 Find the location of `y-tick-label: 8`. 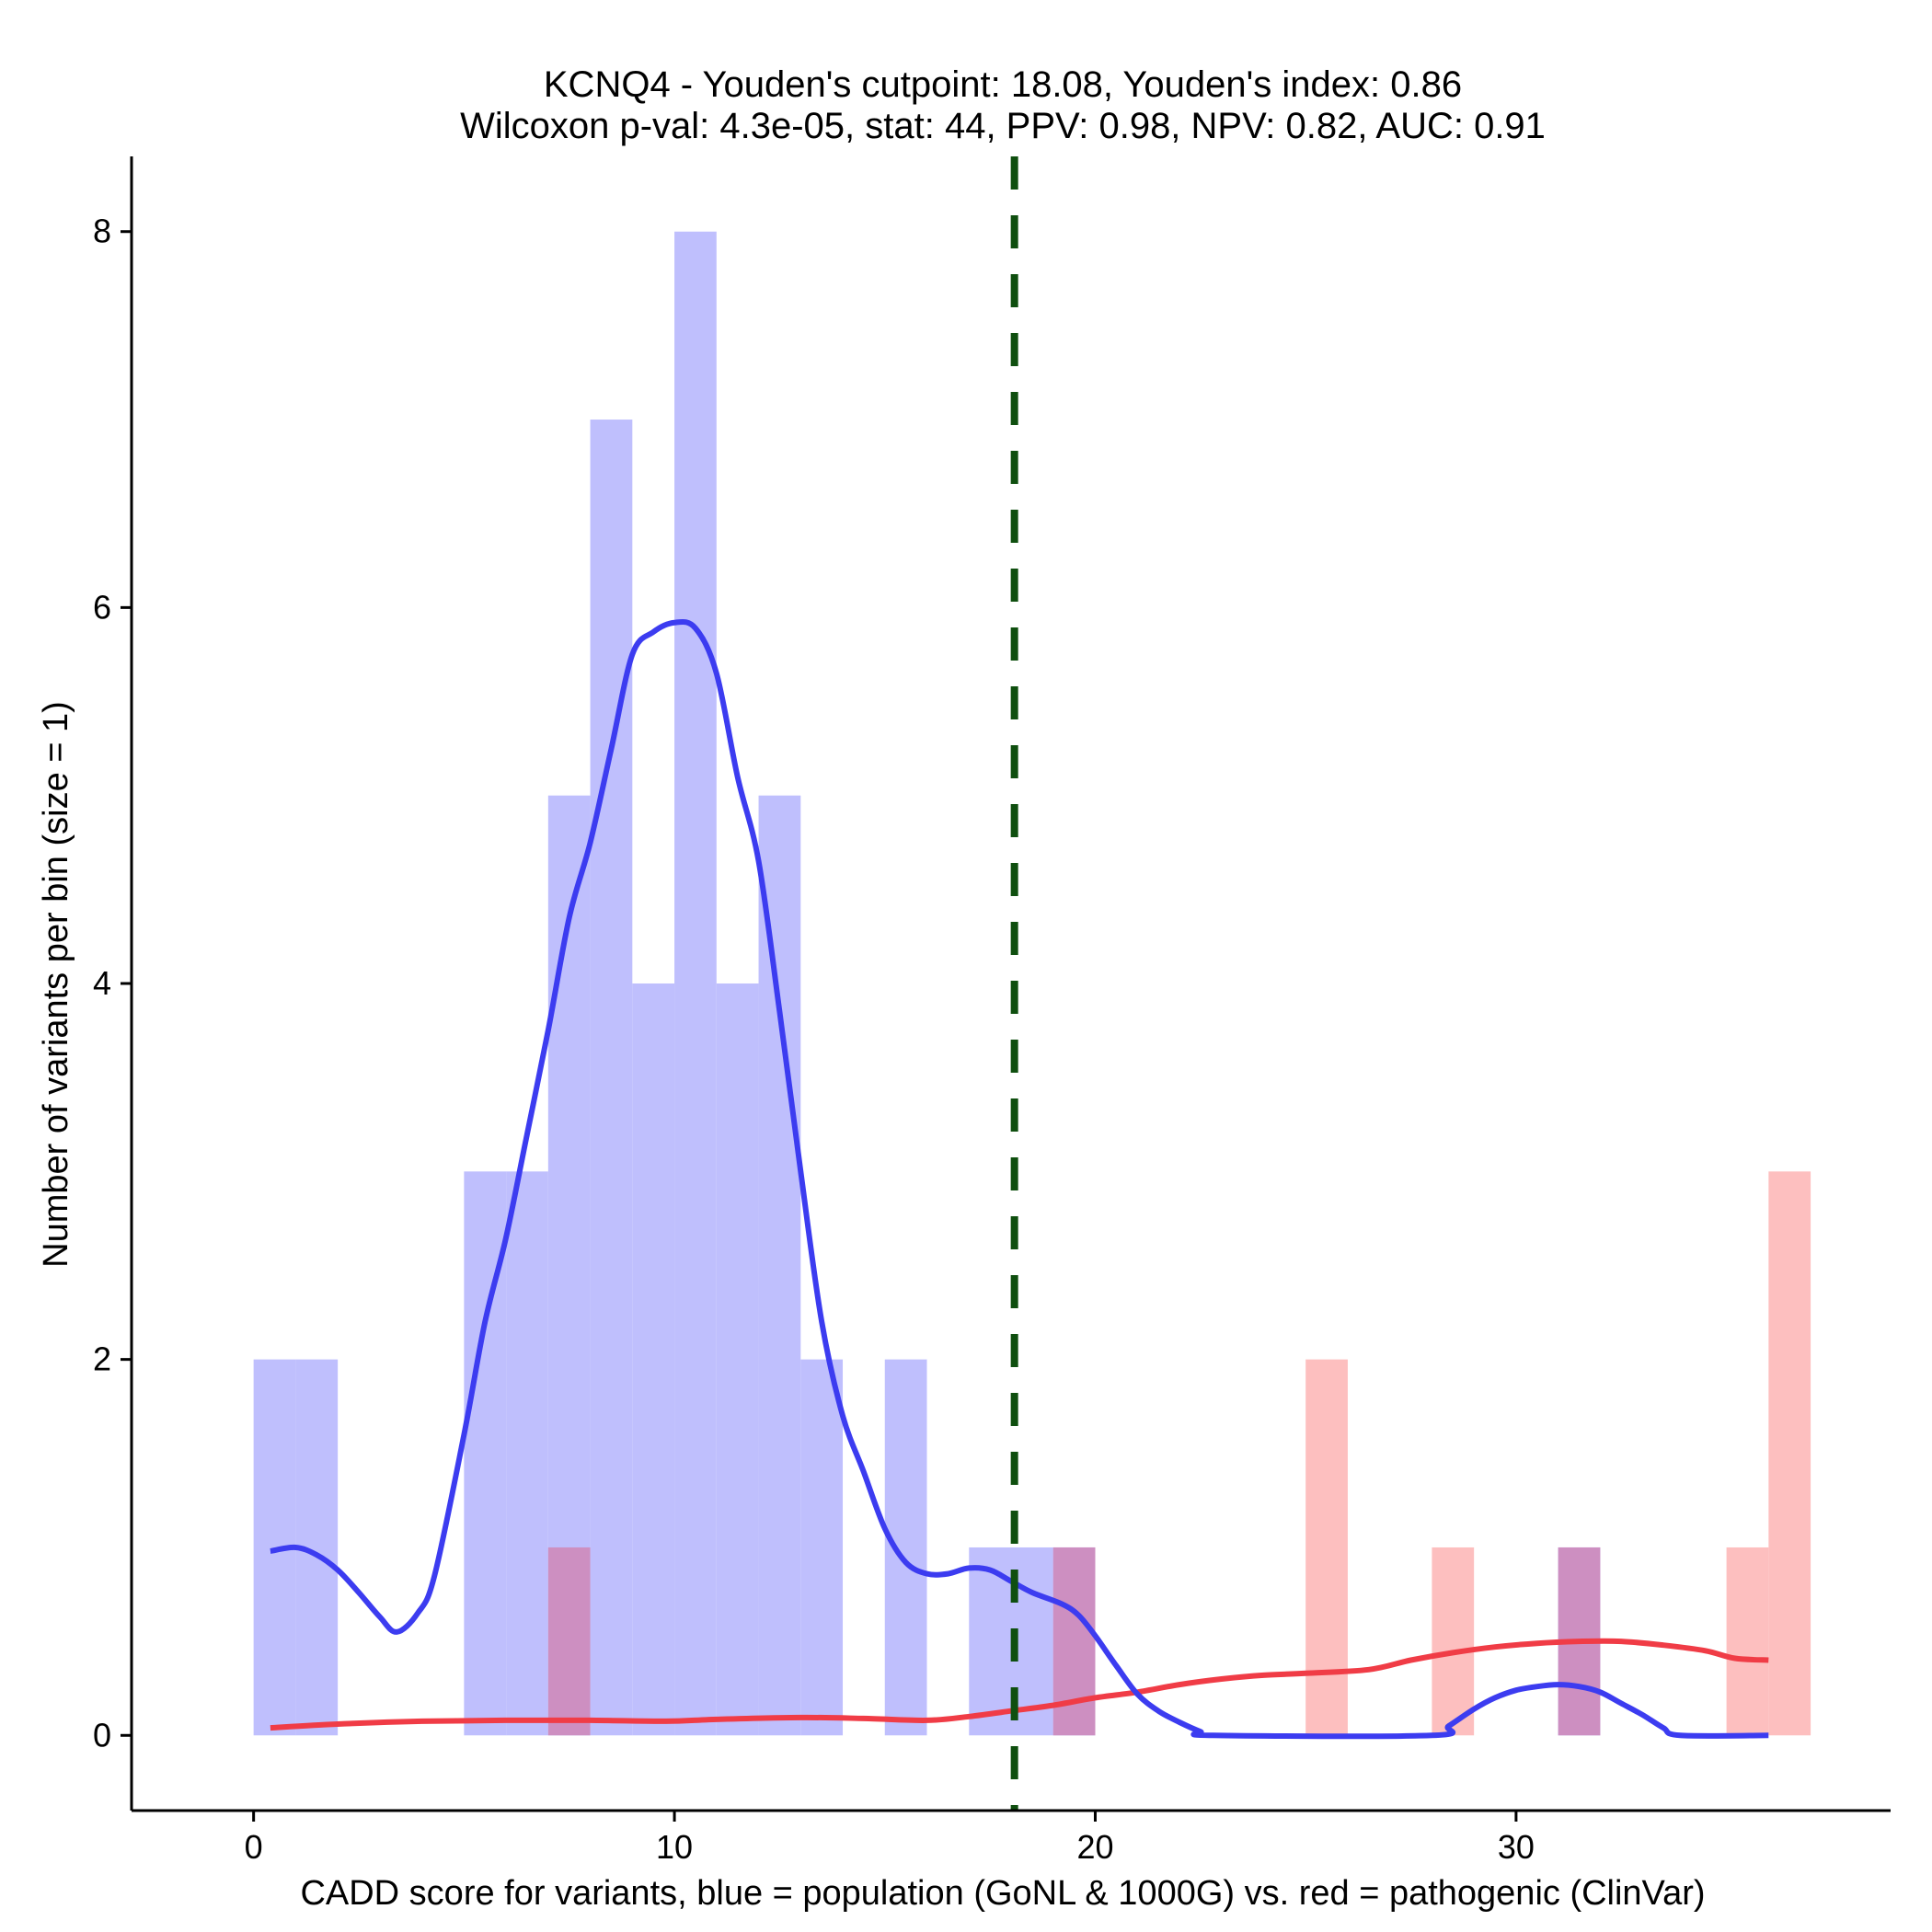

y-tick-label: 8 is located at coordinates (102, 231).